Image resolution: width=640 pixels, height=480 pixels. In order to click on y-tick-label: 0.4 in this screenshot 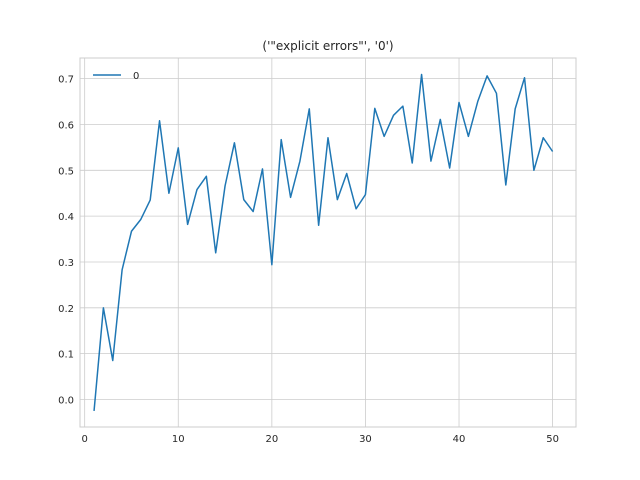, I will do `click(66, 217)`.